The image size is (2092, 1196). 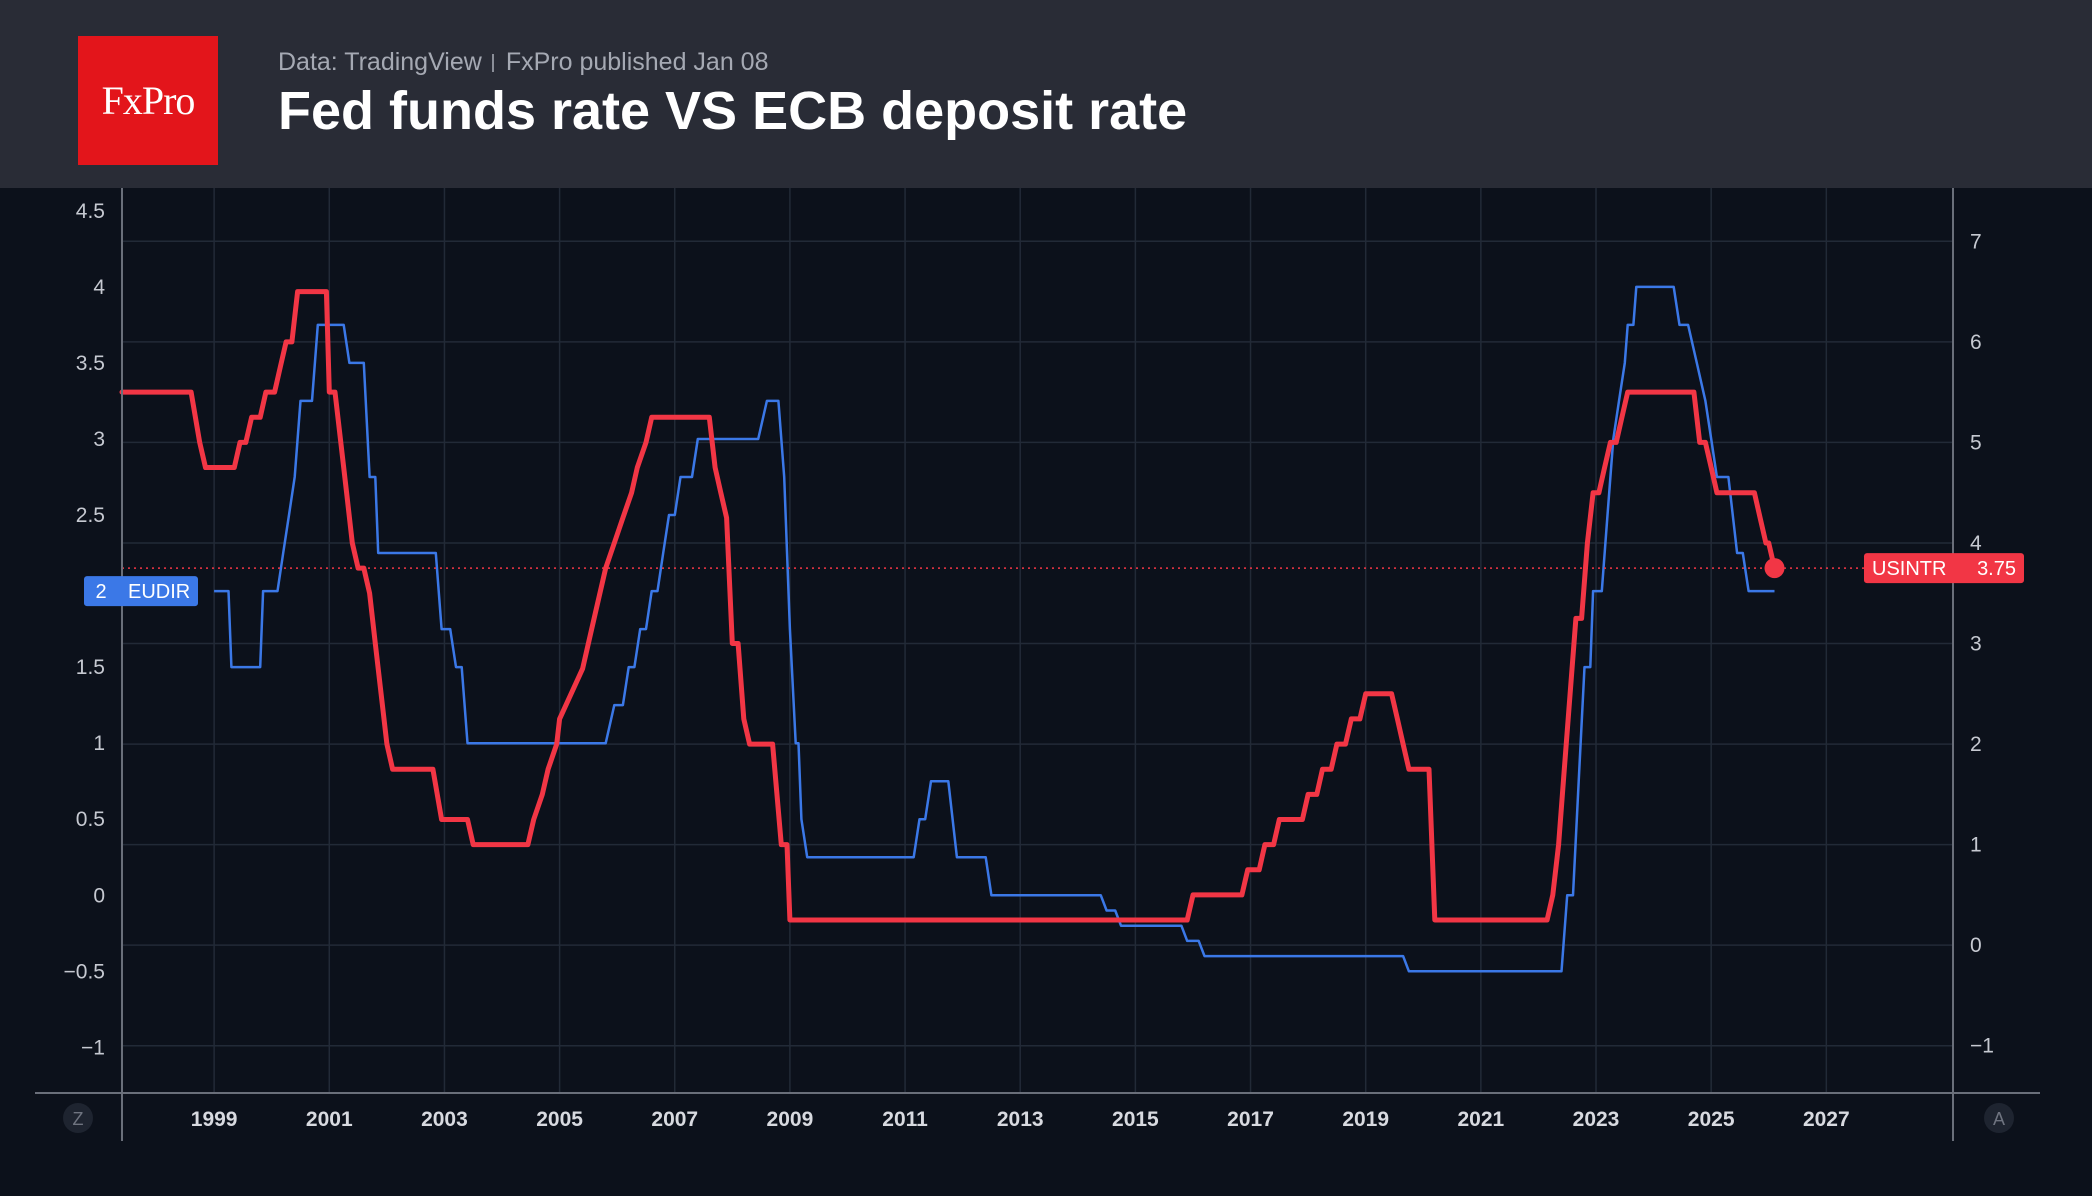 I want to click on eudir-tag-name: EUDIR, so click(x=159, y=592).